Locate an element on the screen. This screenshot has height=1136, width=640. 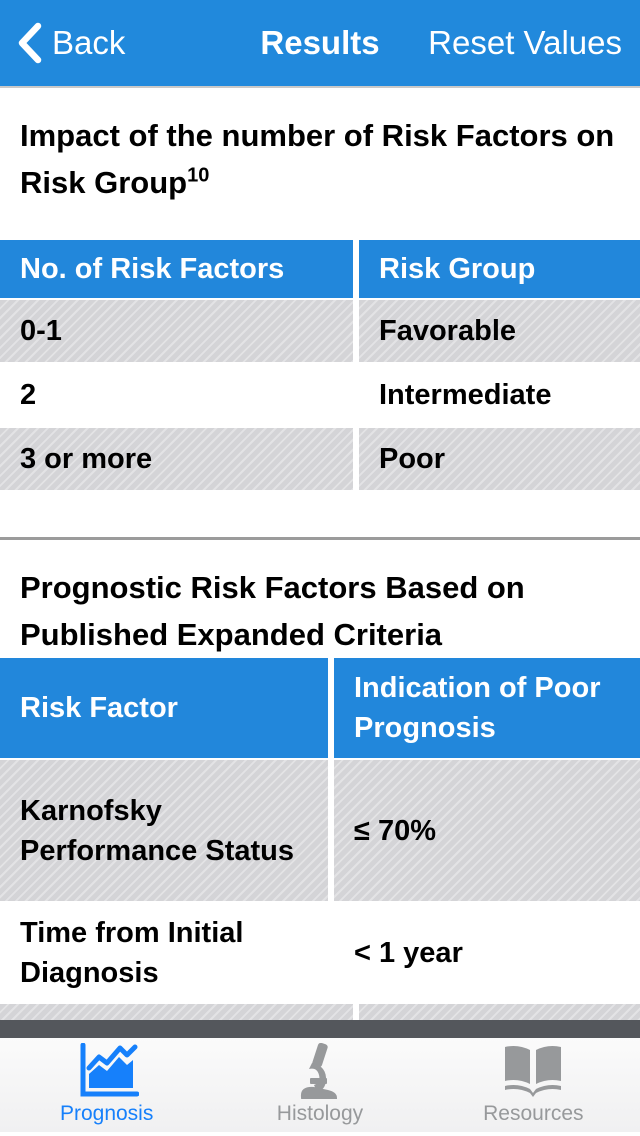
table-header-row: Risk Factor Indication of Poor Prognosis is located at coordinates (320, 708).